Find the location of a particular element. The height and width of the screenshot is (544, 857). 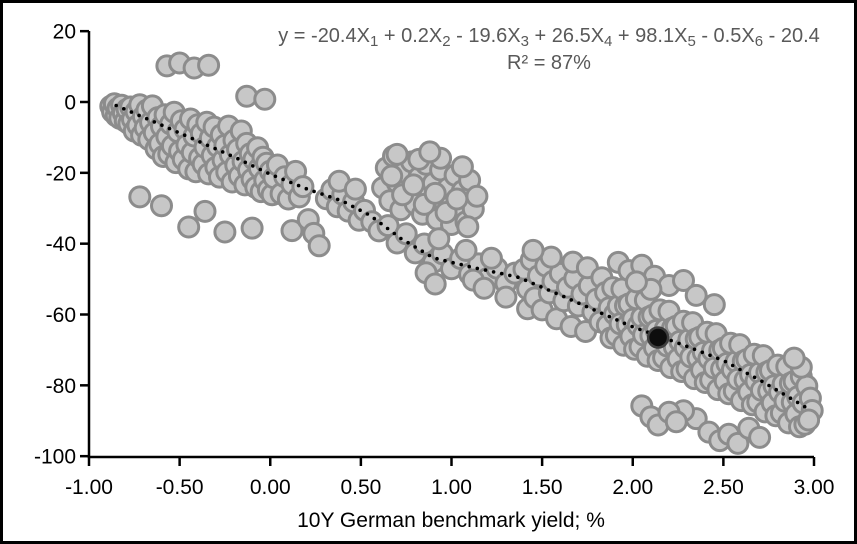

equation-subscript: 2 is located at coordinates (446, 41).